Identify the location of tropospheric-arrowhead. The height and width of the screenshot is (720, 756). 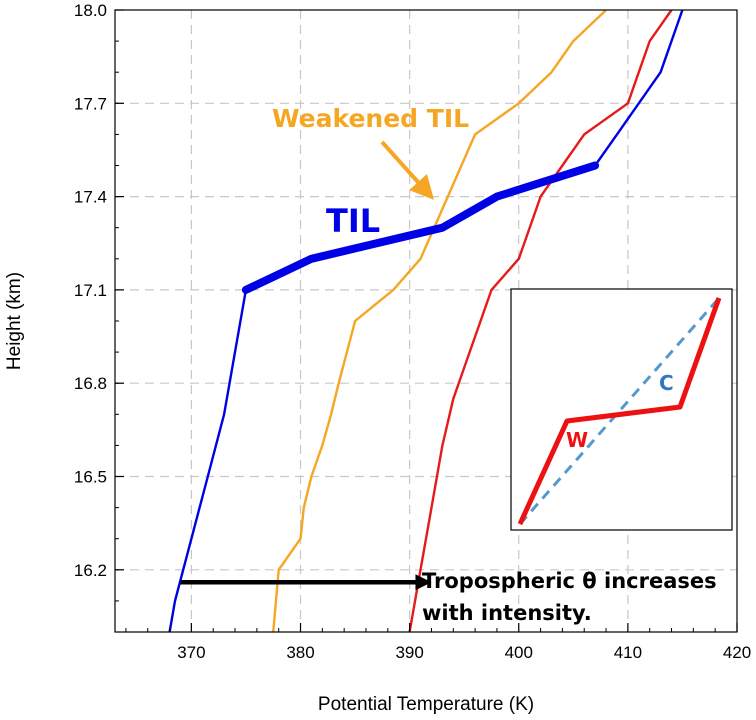
(423, 582).